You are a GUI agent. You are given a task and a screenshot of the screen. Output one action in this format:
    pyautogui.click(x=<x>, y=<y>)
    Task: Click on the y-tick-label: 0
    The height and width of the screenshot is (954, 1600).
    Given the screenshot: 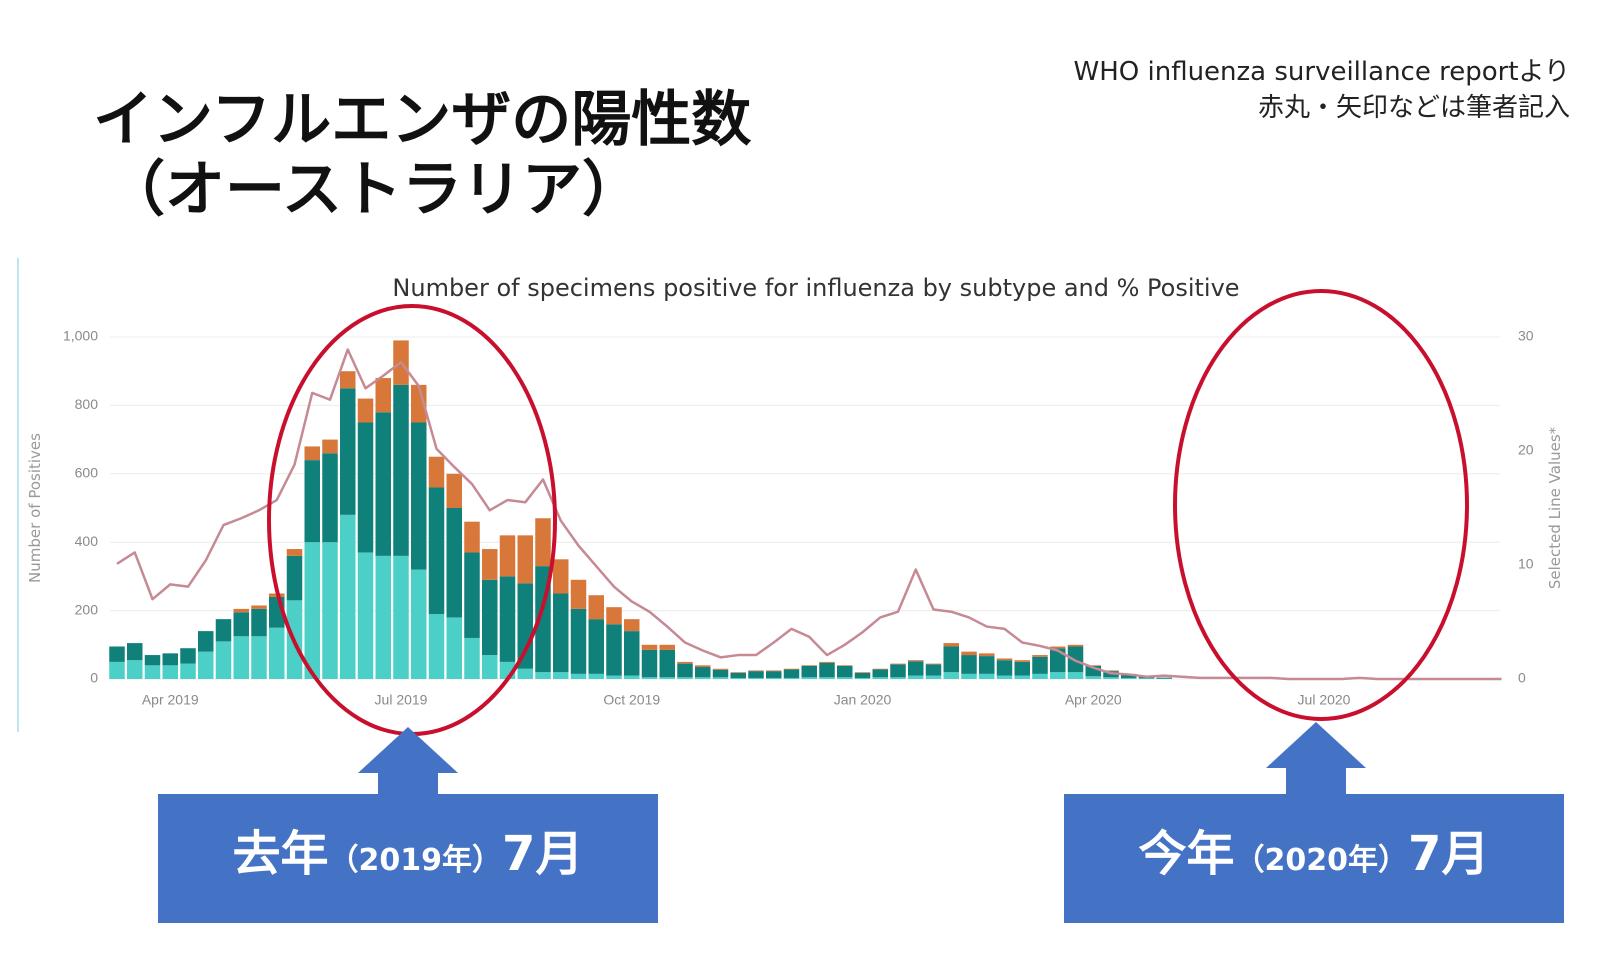 What is the action you would take?
    pyautogui.click(x=94, y=678)
    